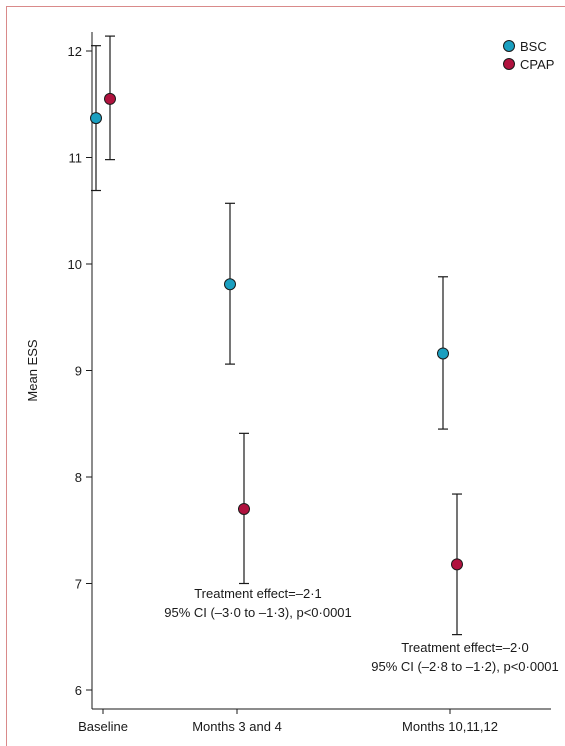 The height and width of the screenshot is (746, 565). I want to click on y-tick-label: 6, so click(78, 690).